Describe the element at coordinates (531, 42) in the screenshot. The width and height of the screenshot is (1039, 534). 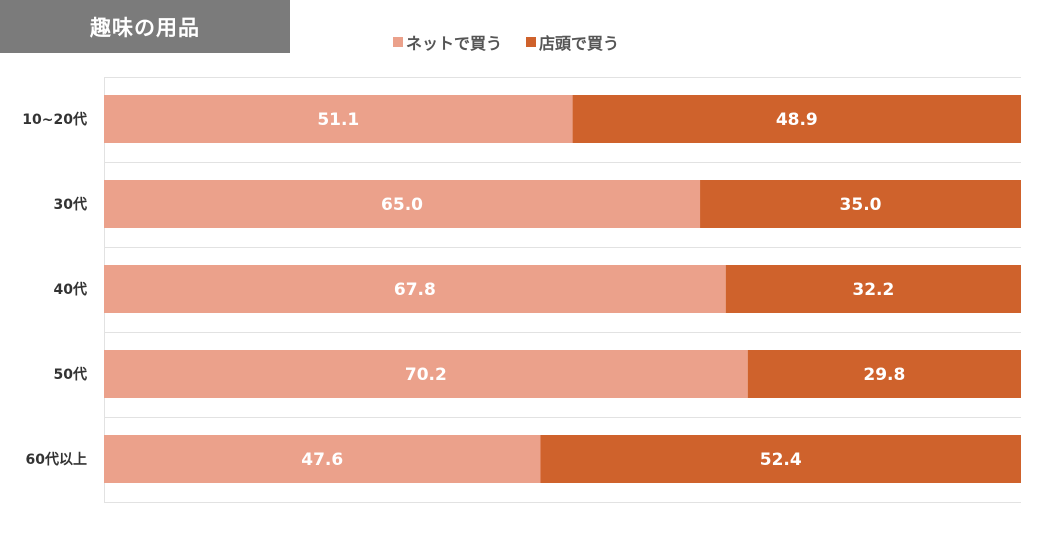
I see `legend-swatch-store` at that location.